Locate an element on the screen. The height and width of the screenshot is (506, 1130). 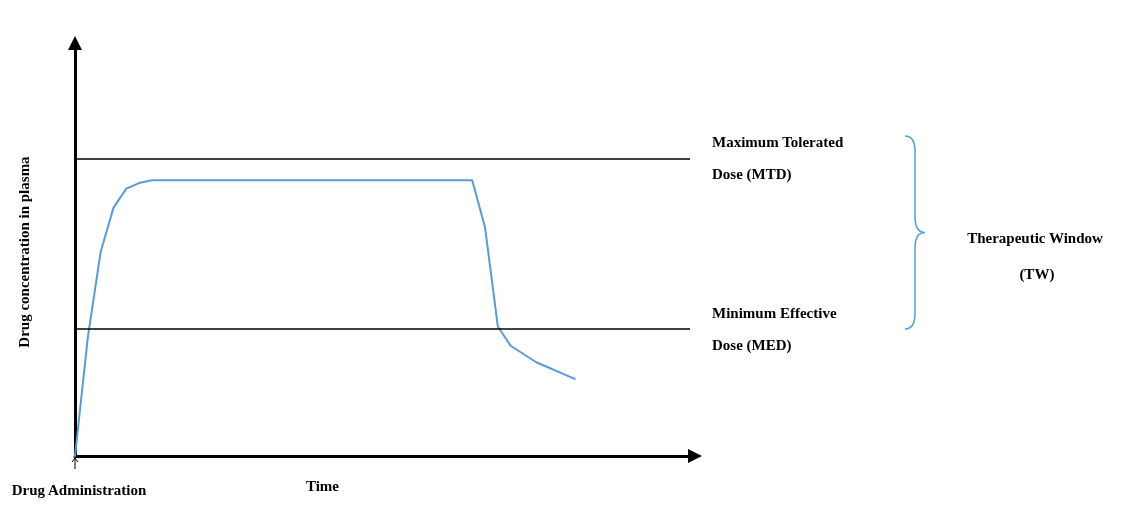
text: Therapeutic Window (TW) is located at coordinates (1035, 255).